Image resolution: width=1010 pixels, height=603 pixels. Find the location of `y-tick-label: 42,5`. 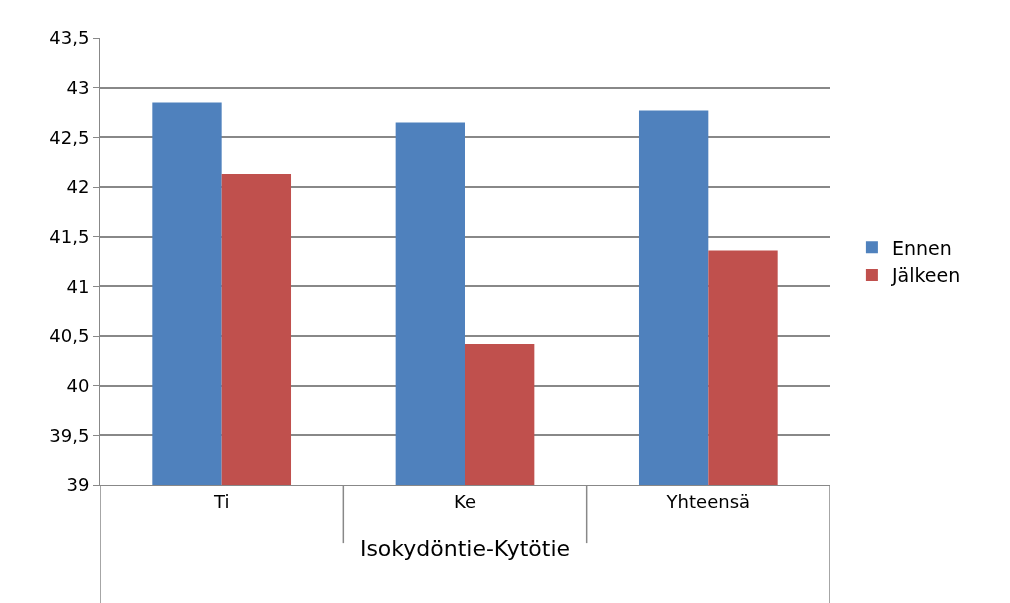

y-tick-label: 42,5 is located at coordinates (69, 137).